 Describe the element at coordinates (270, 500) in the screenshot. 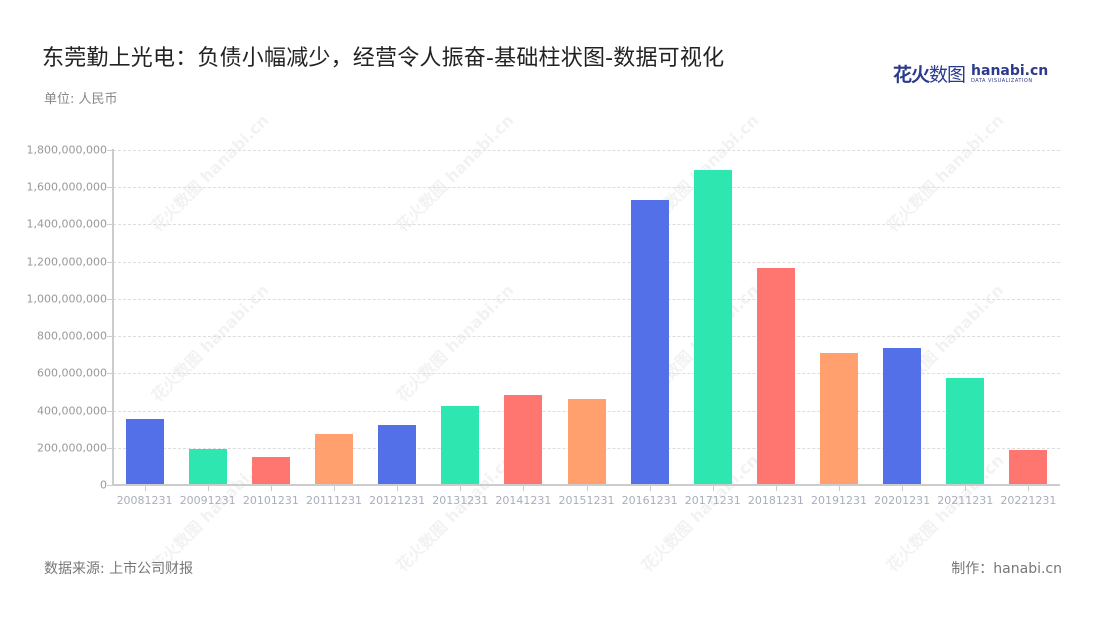

I see `x-tick-label: 20101231` at that location.